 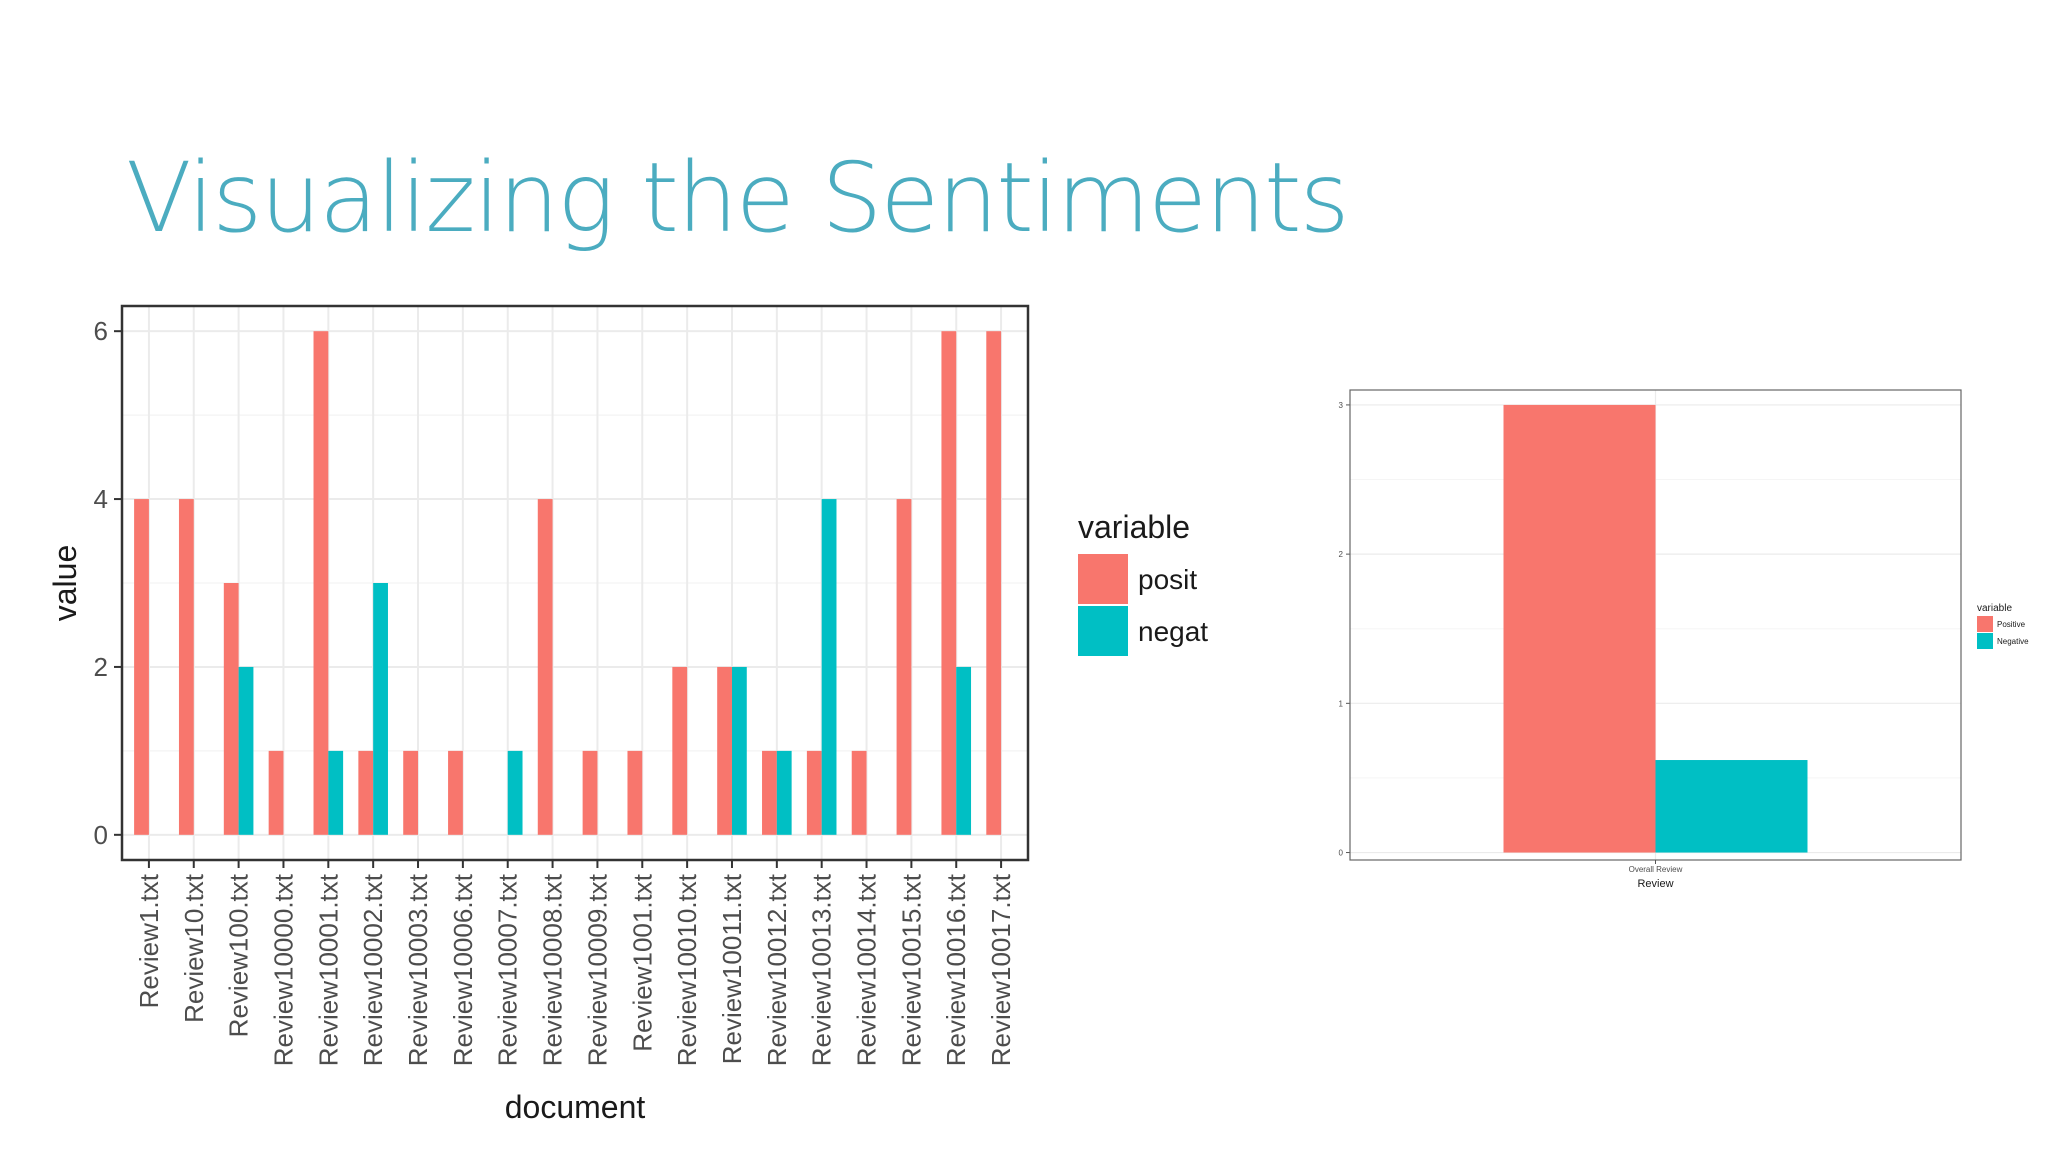 I want to click on legend-swatch-posit, so click(x=1103, y=579).